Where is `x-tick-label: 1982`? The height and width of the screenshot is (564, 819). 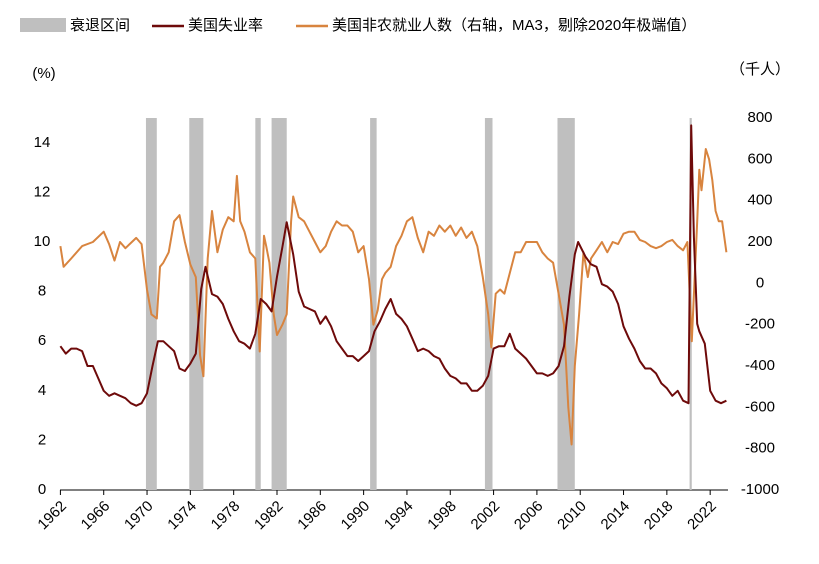 x-tick-label: 1982 is located at coordinates (269, 516).